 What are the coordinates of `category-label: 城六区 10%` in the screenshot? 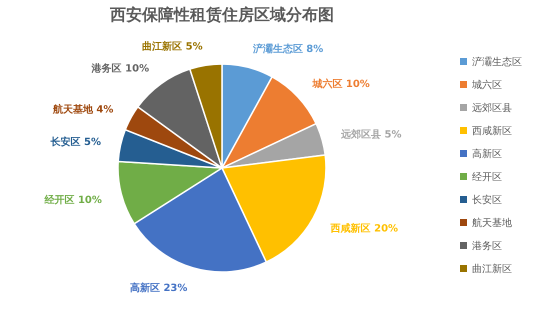 It's located at (341, 84).